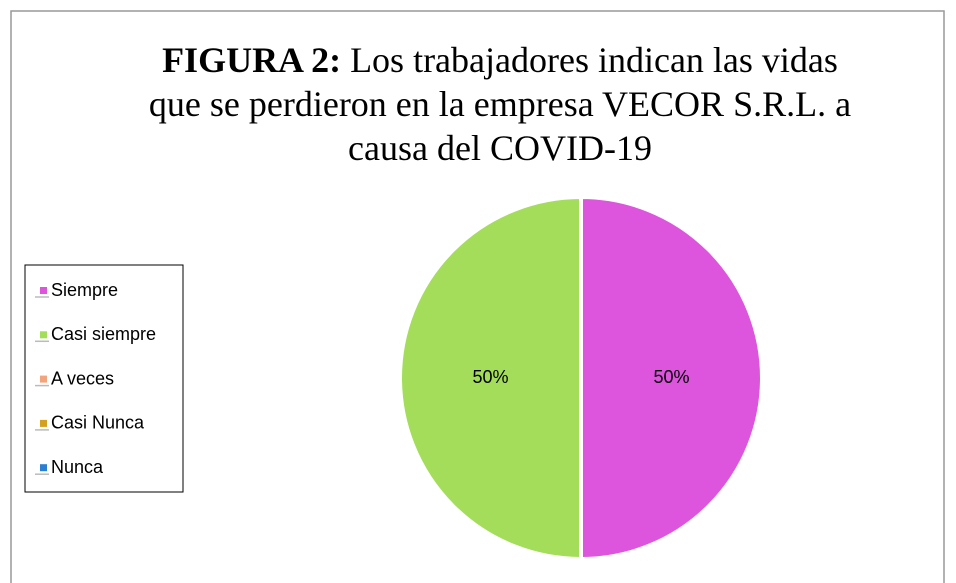 The height and width of the screenshot is (583, 956). What do you see at coordinates (82, 378) in the screenshot?
I see `legend-label: A veces` at bounding box center [82, 378].